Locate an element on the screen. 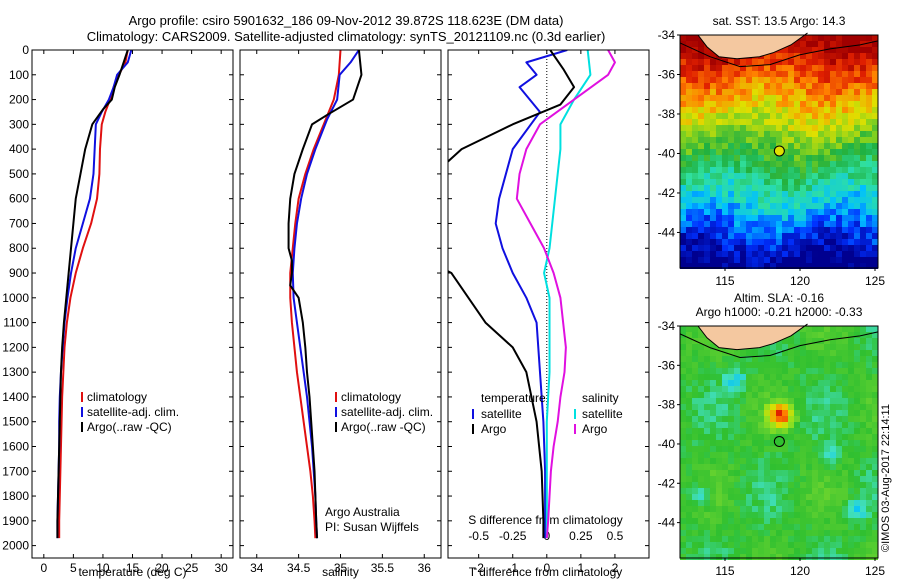 The width and height of the screenshot is (900, 580). land is located at coordinates (752, 46).